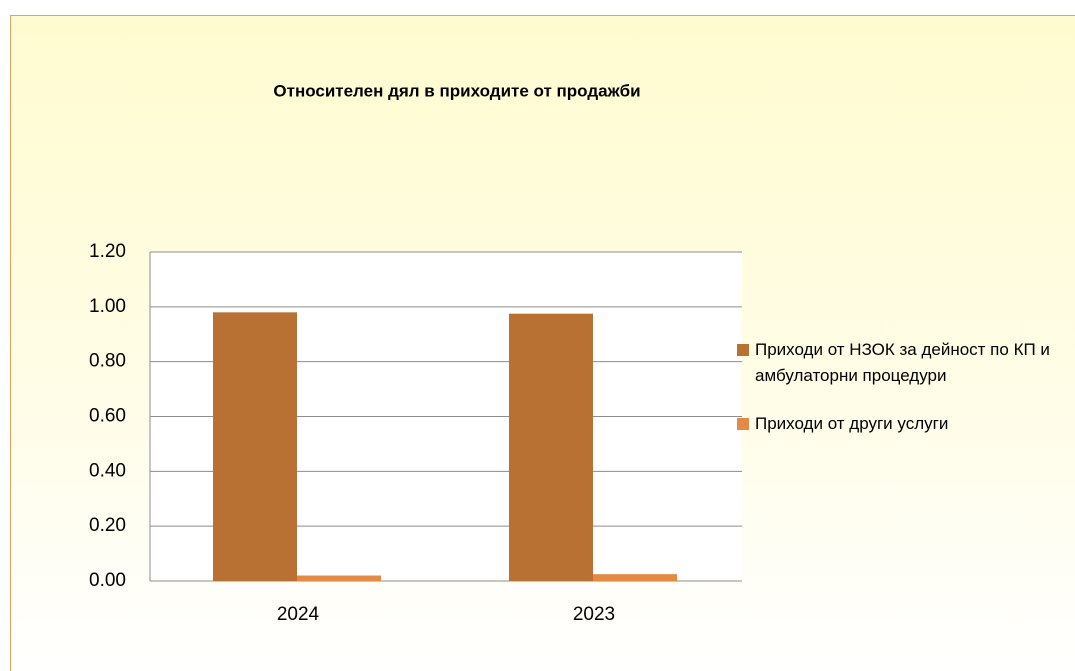 The image size is (1075, 671). Describe the element at coordinates (107, 470) in the screenshot. I see `y-tick-label: 0.40` at that location.